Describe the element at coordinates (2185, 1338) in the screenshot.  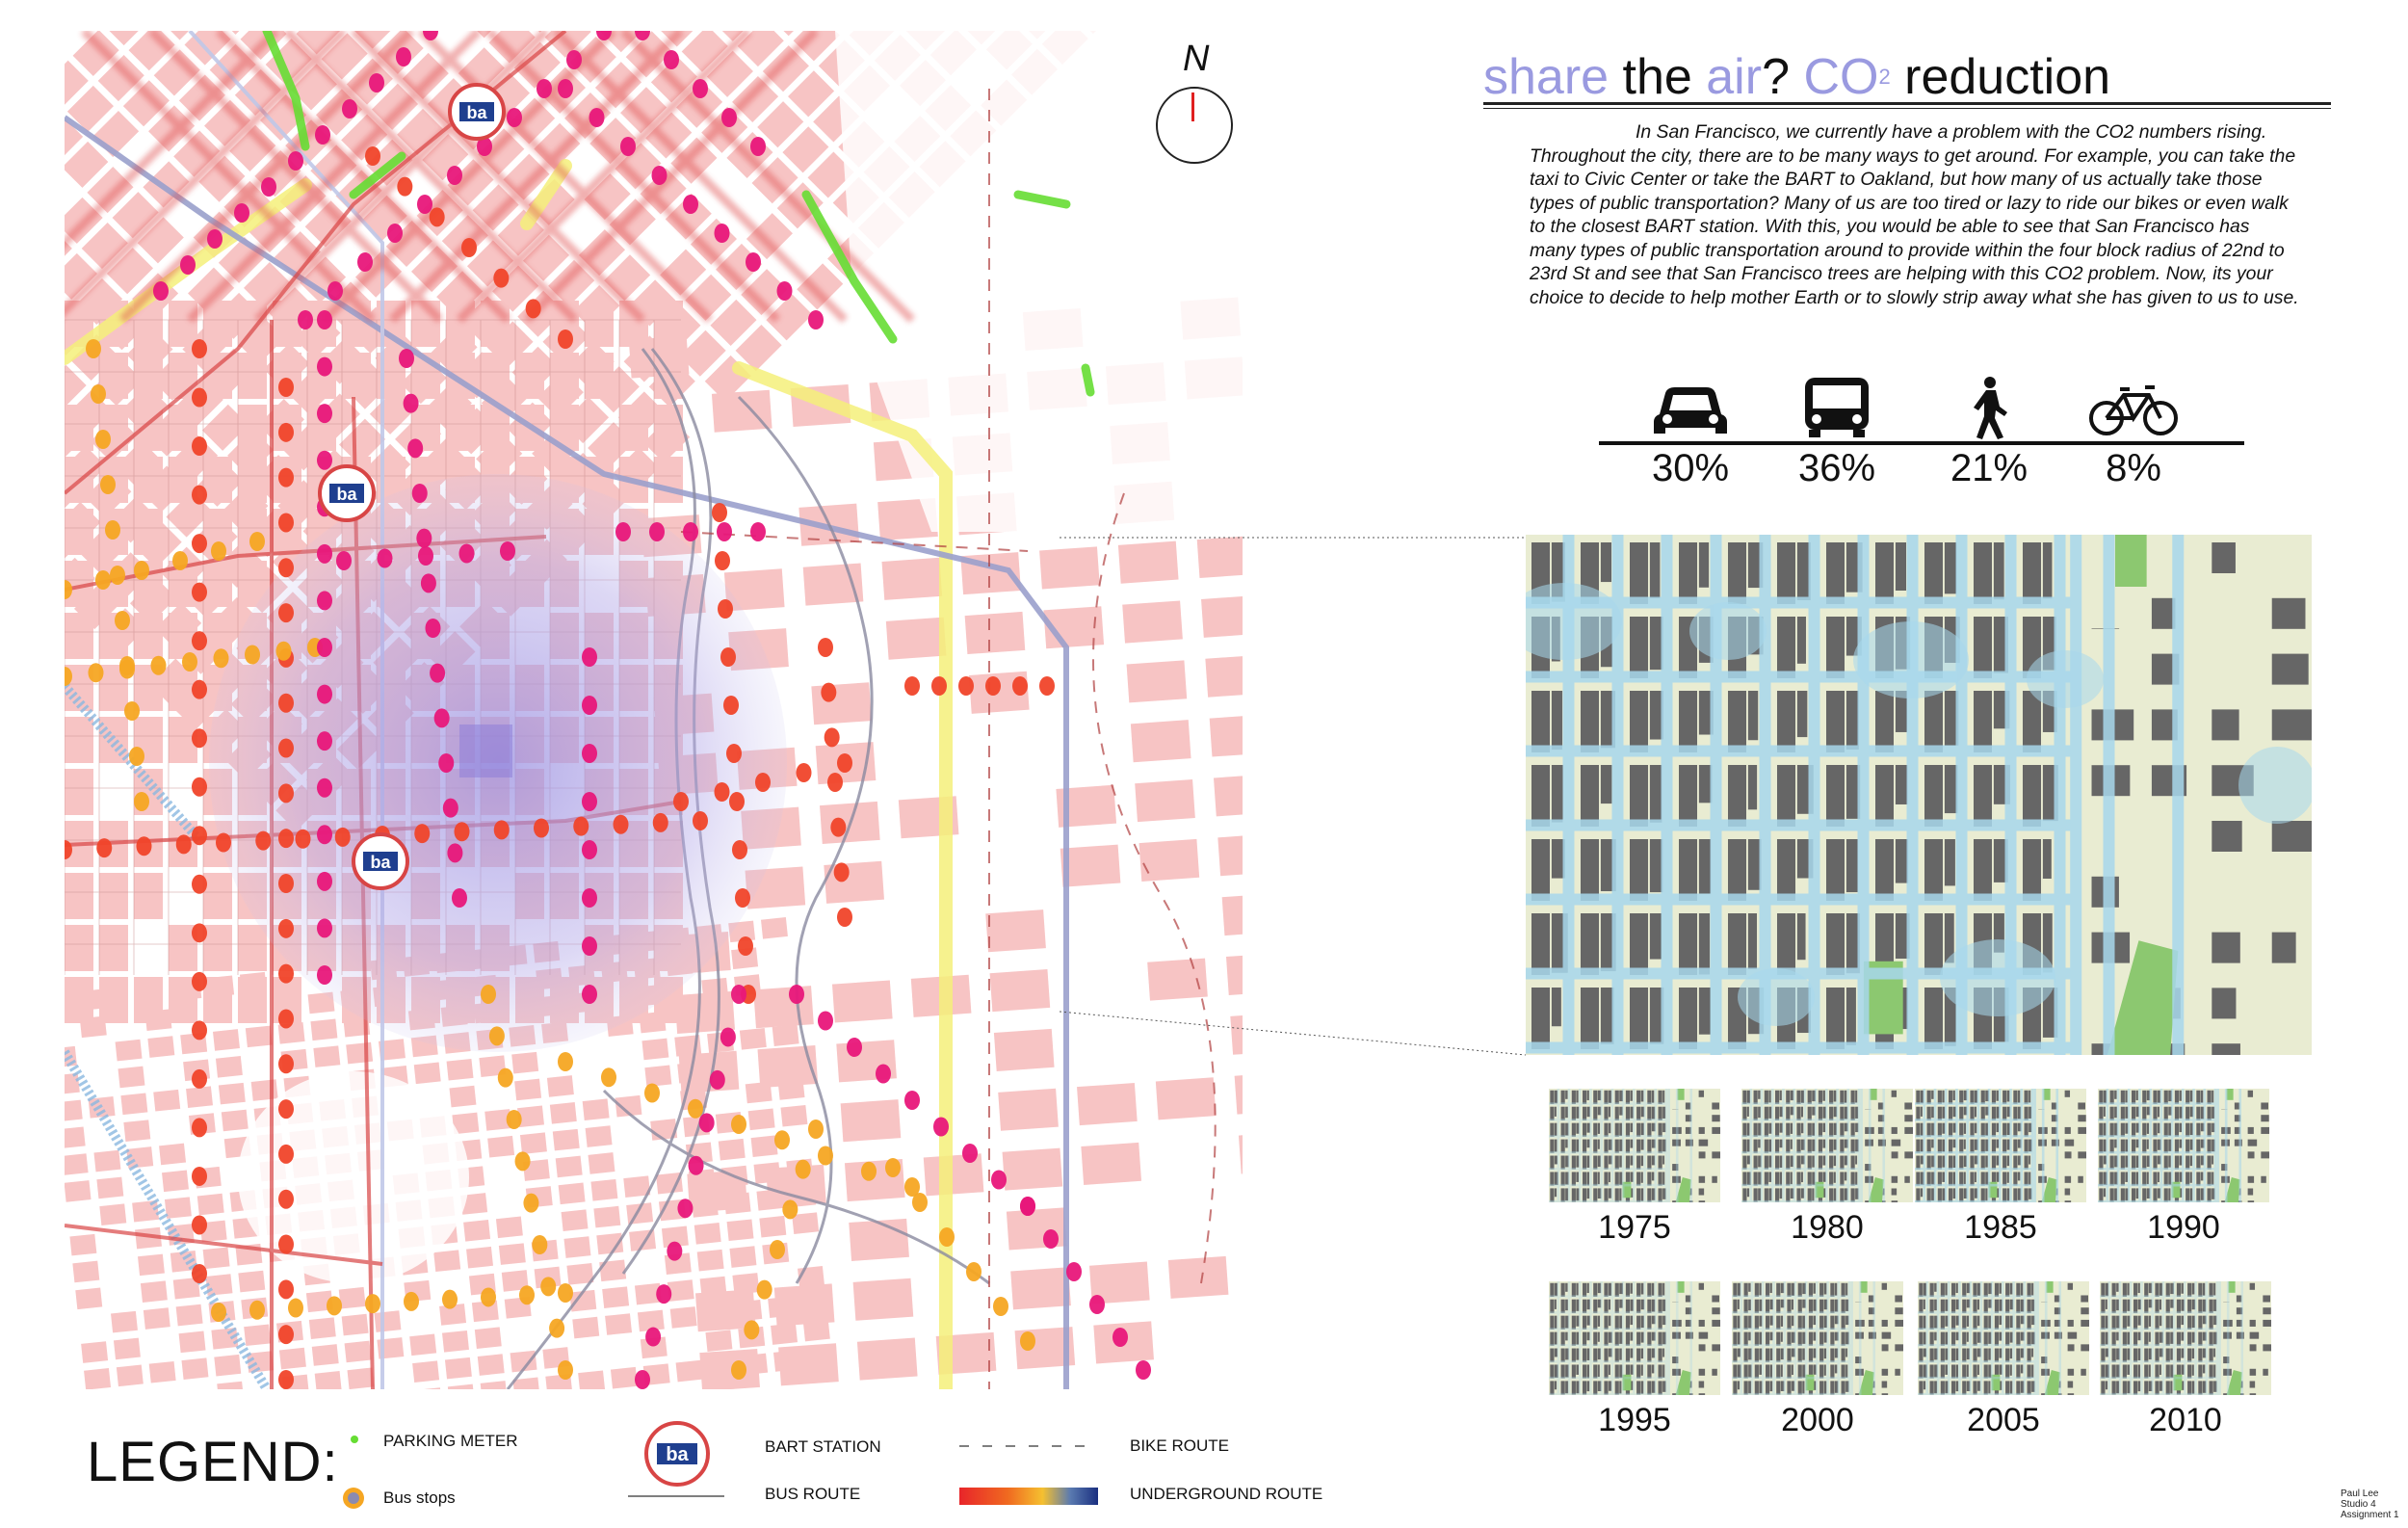
I see `year-thumbnail-2010` at that location.